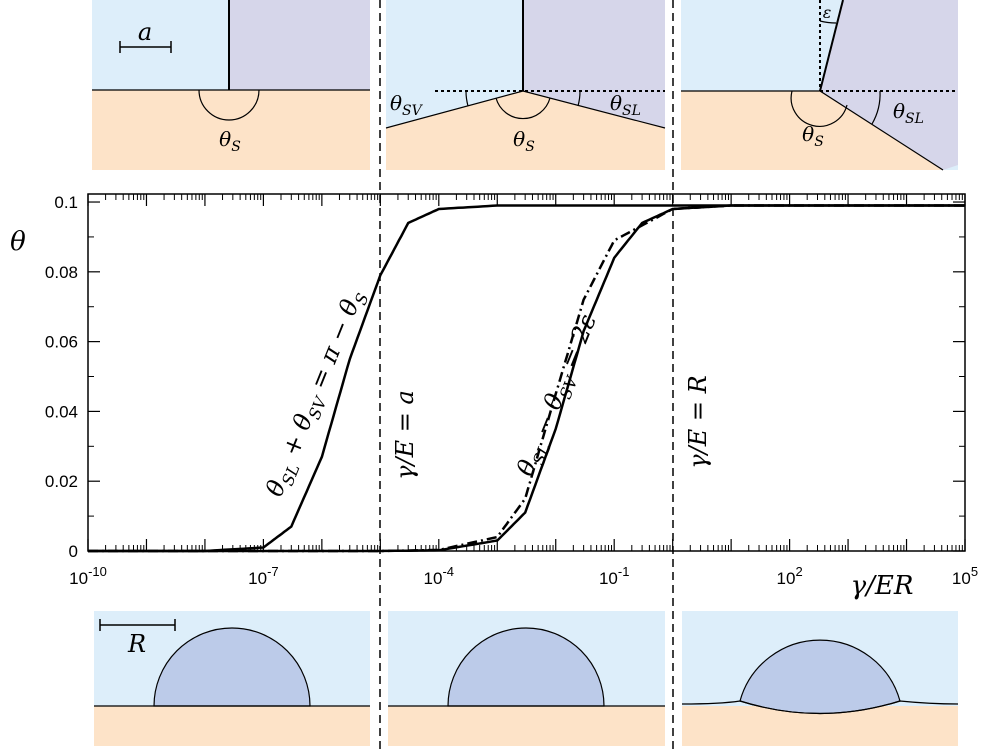 The height and width of the screenshot is (749, 987). I want to click on angle-arc-eps, so click(828, 22).